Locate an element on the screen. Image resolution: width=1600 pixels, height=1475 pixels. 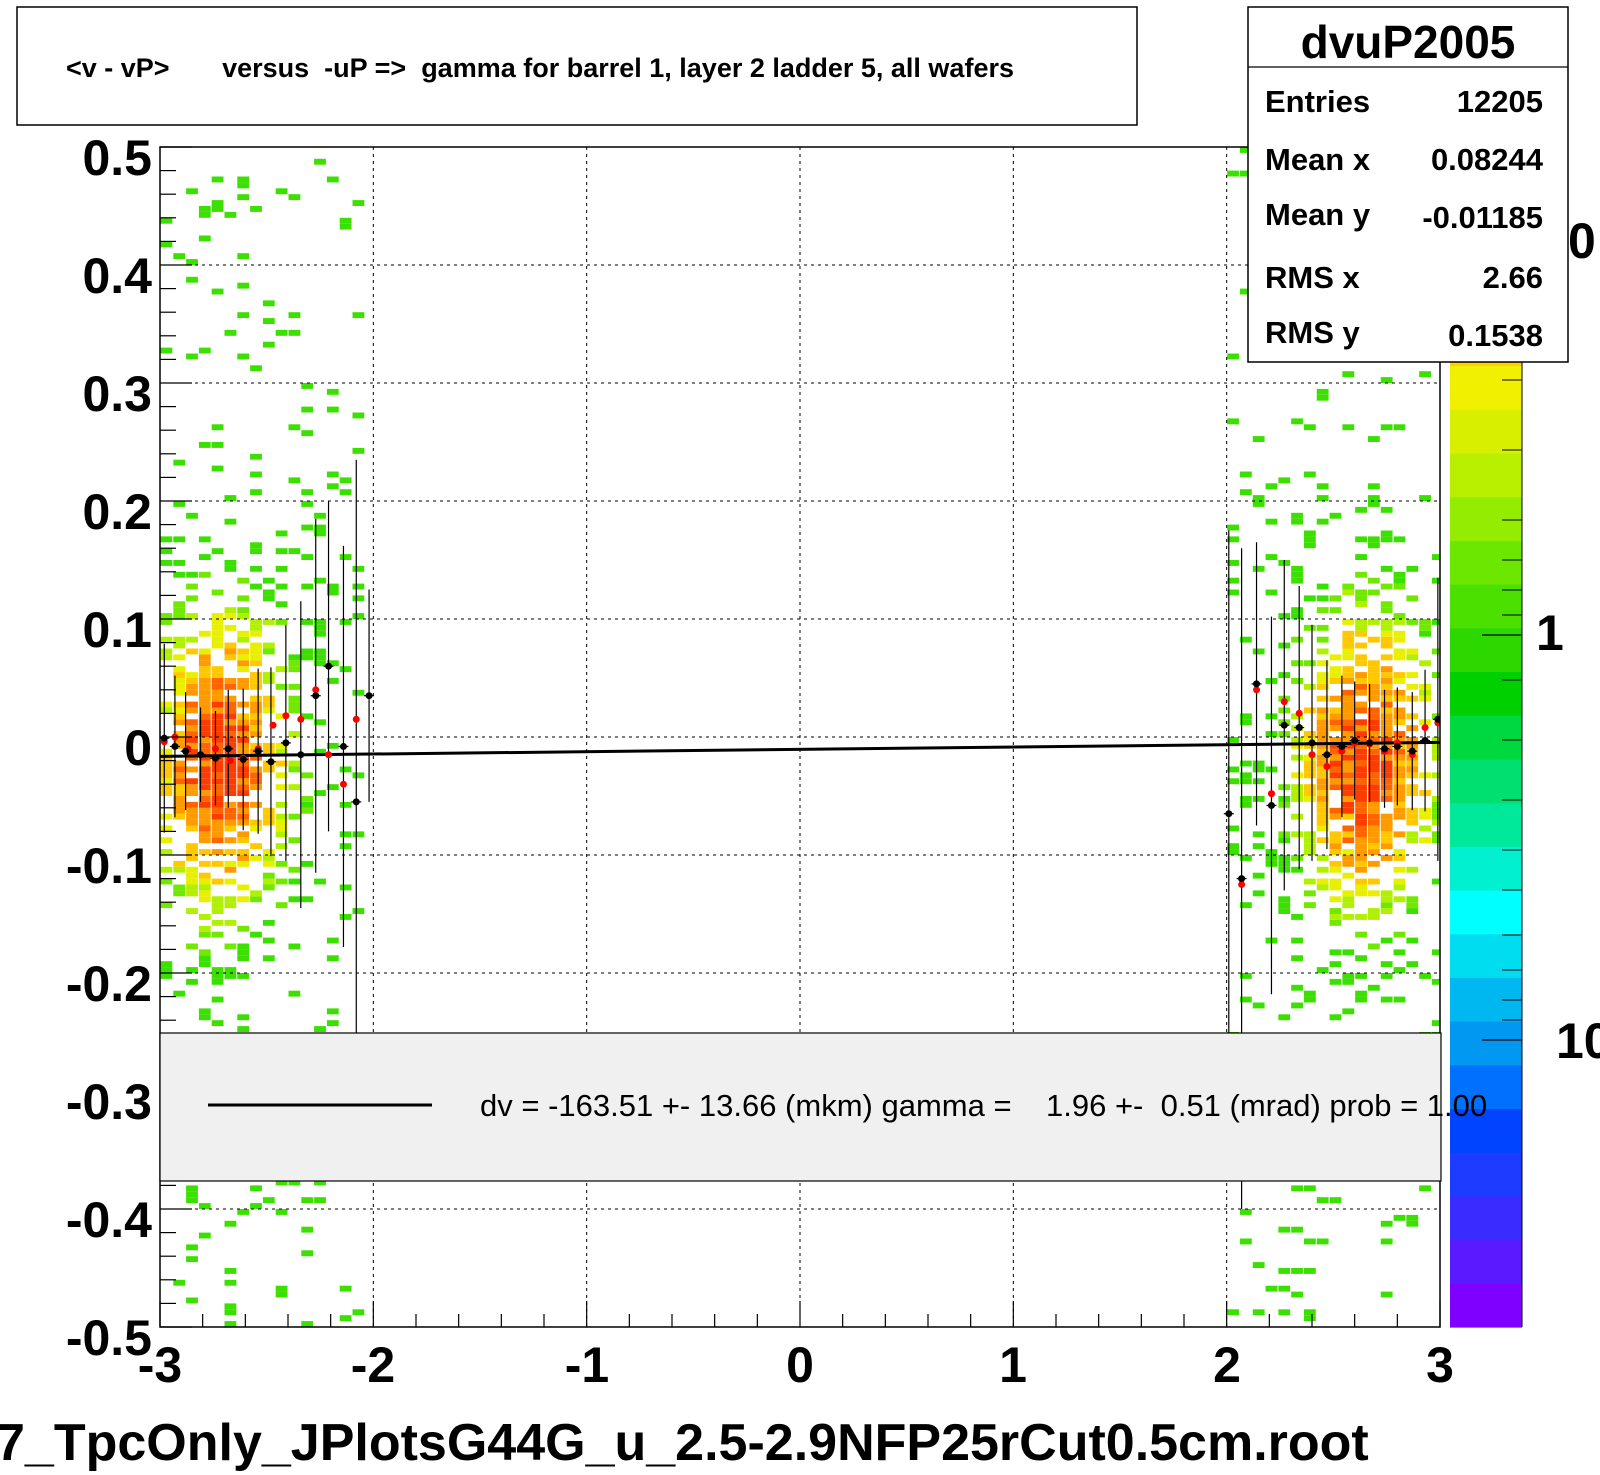
legend-box is located at coordinates (800, 1107).